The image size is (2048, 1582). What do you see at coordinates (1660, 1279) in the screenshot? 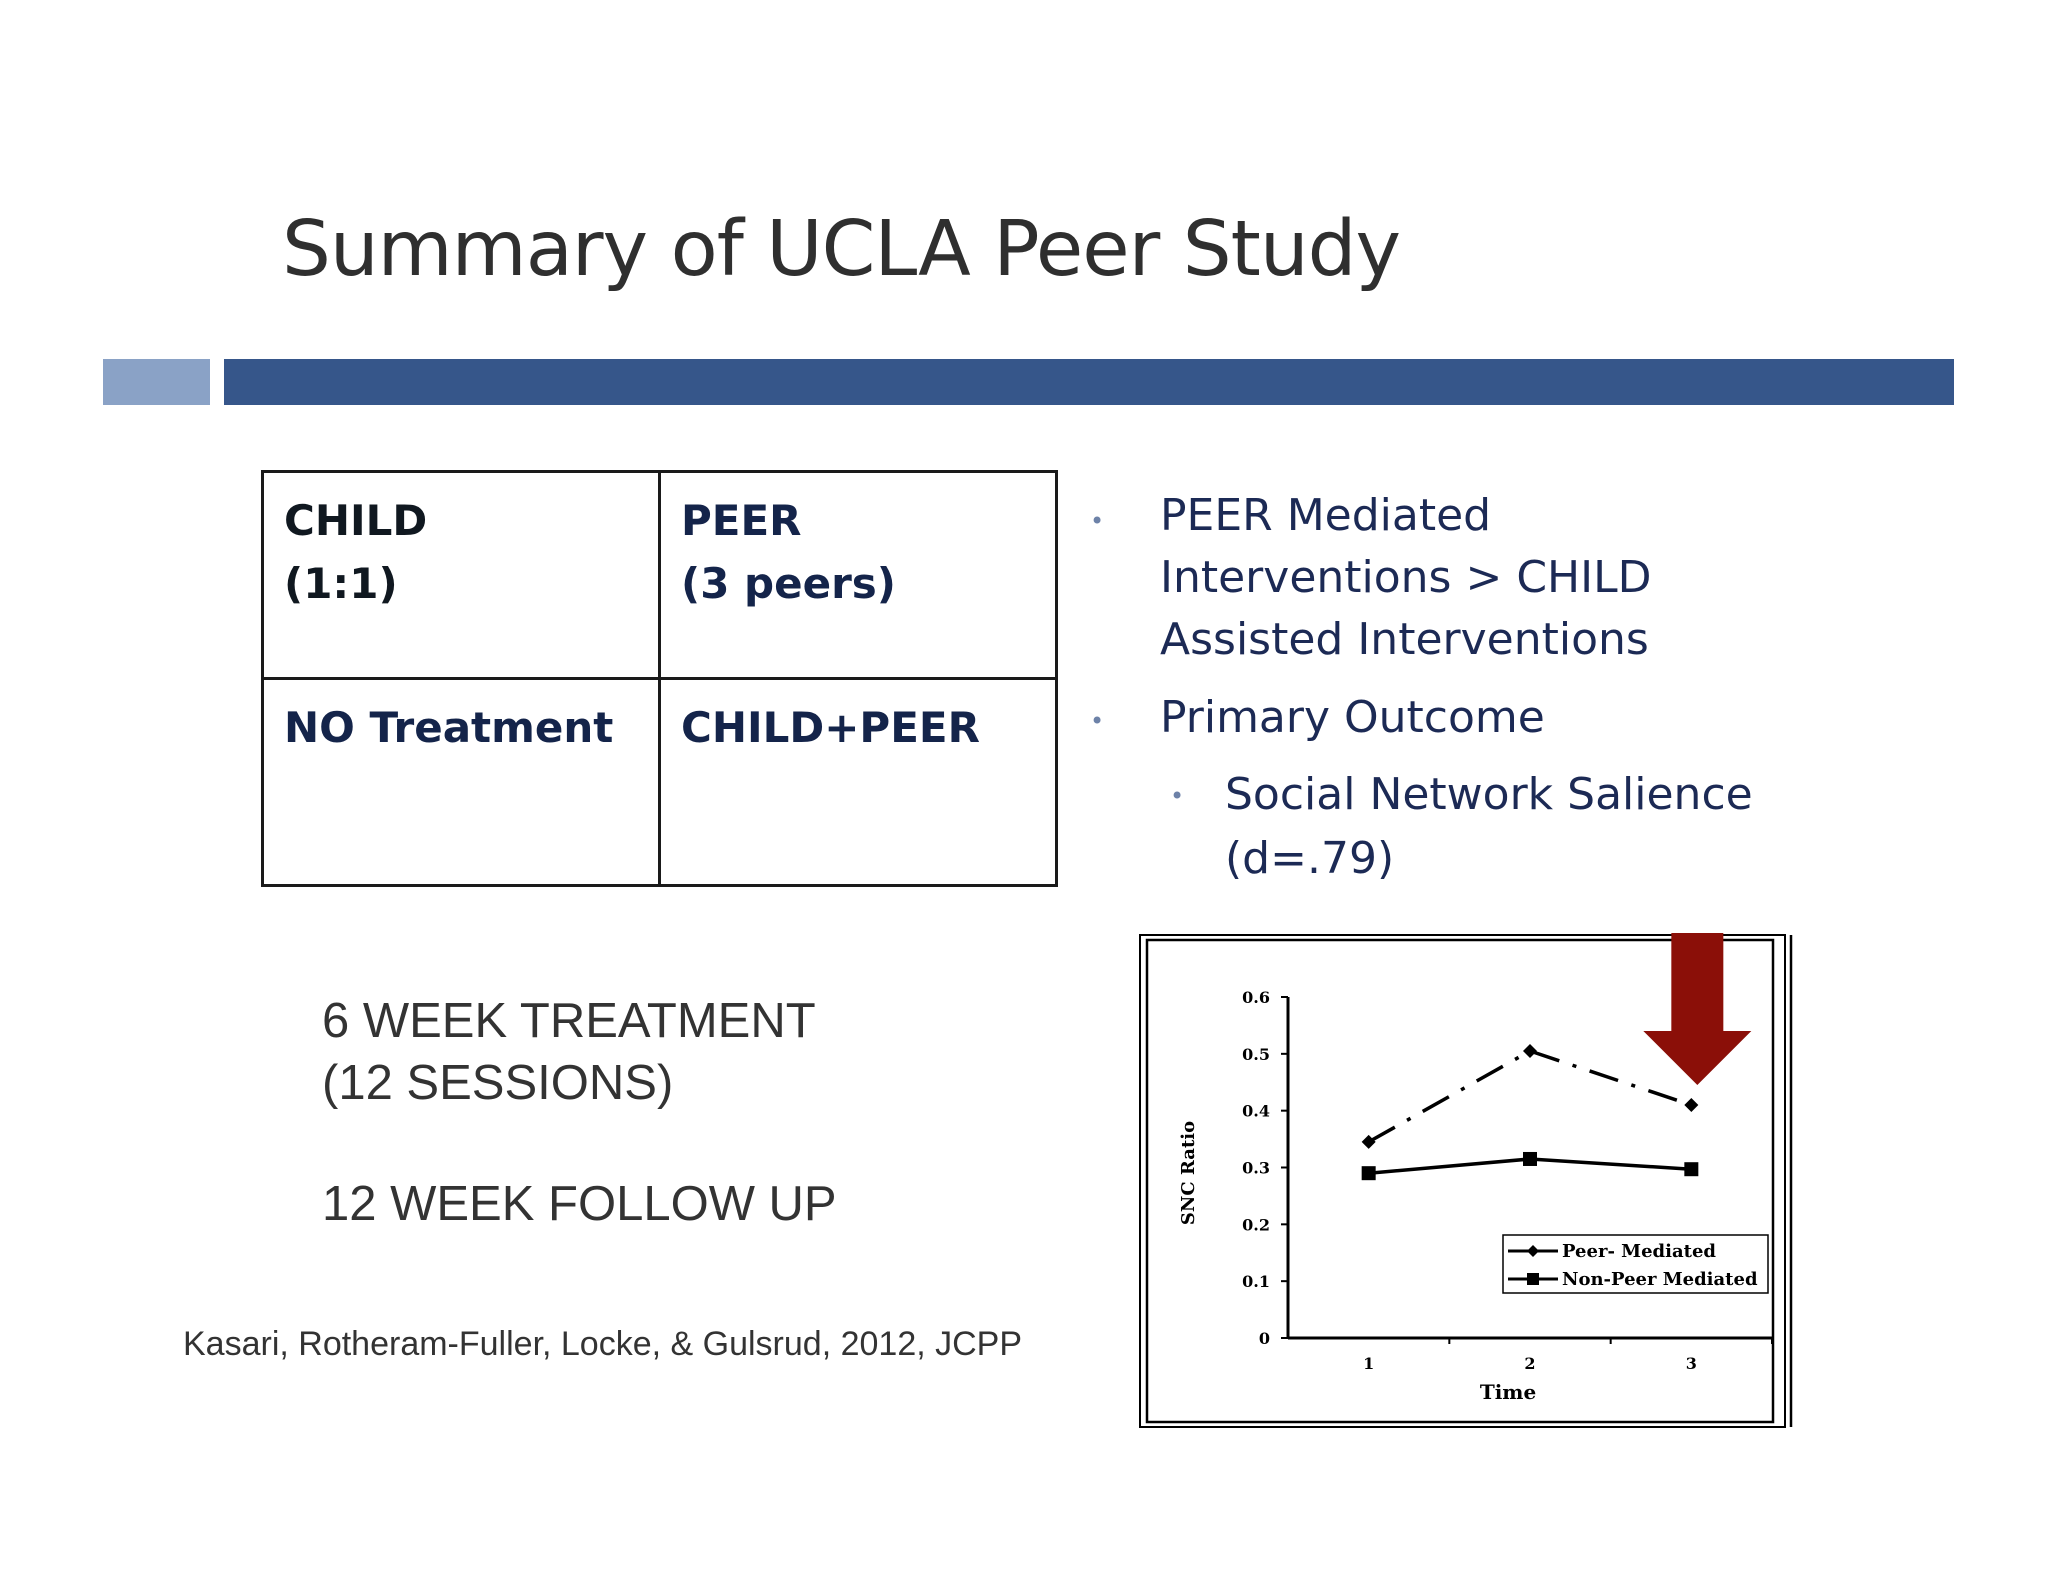
I see `legend-label-non-peer: Non-Peer Mediated` at bounding box center [1660, 1279].